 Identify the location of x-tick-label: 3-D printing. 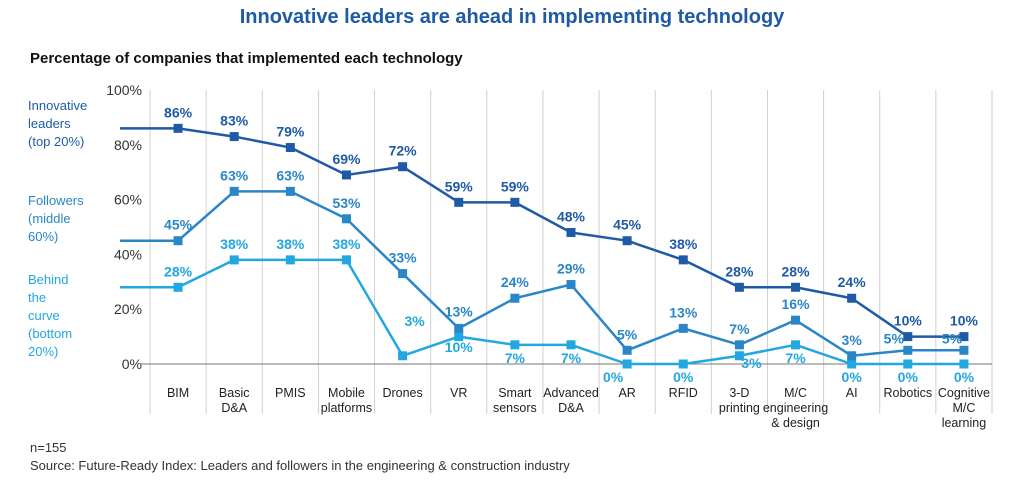
(739, 400).